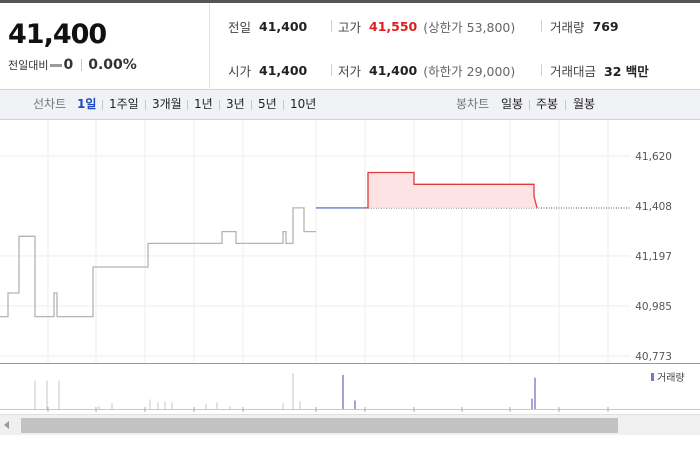  I want to click on candle-monthly: 월봉, so click(584, 104).